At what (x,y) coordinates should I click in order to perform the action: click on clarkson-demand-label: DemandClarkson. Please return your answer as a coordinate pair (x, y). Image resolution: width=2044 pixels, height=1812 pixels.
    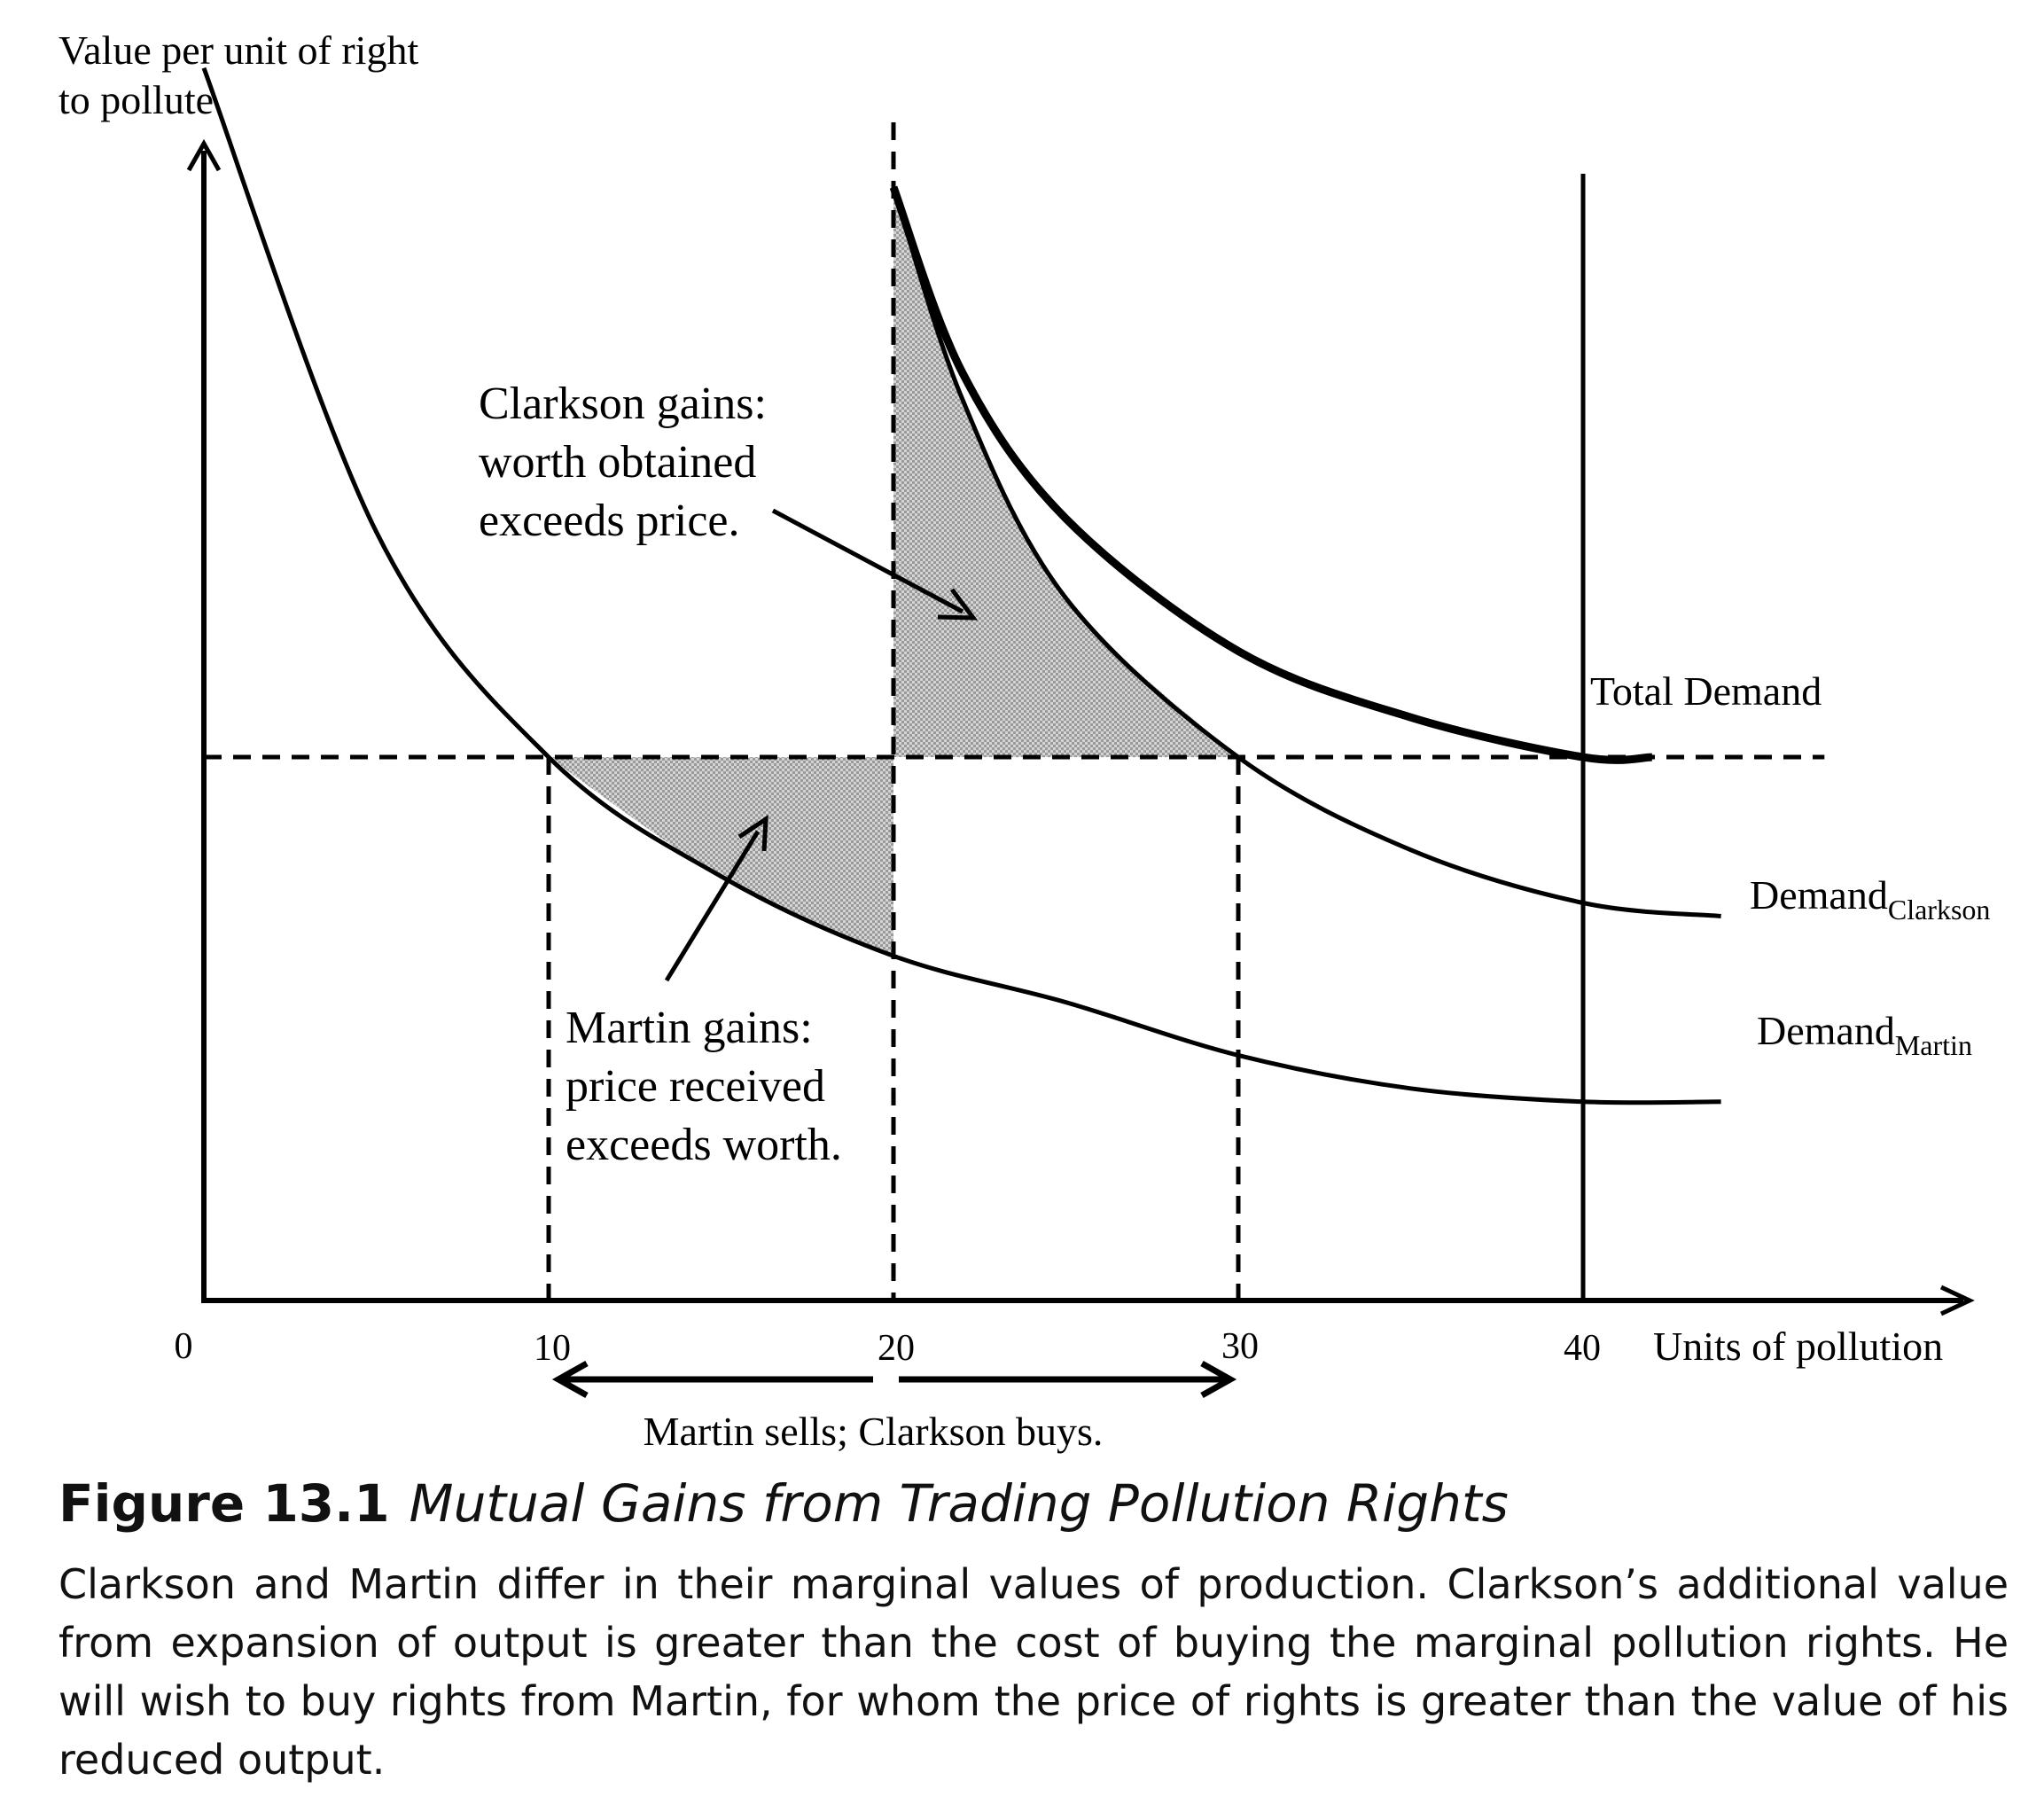
    Looking at the image, I should click on (1870, 899).